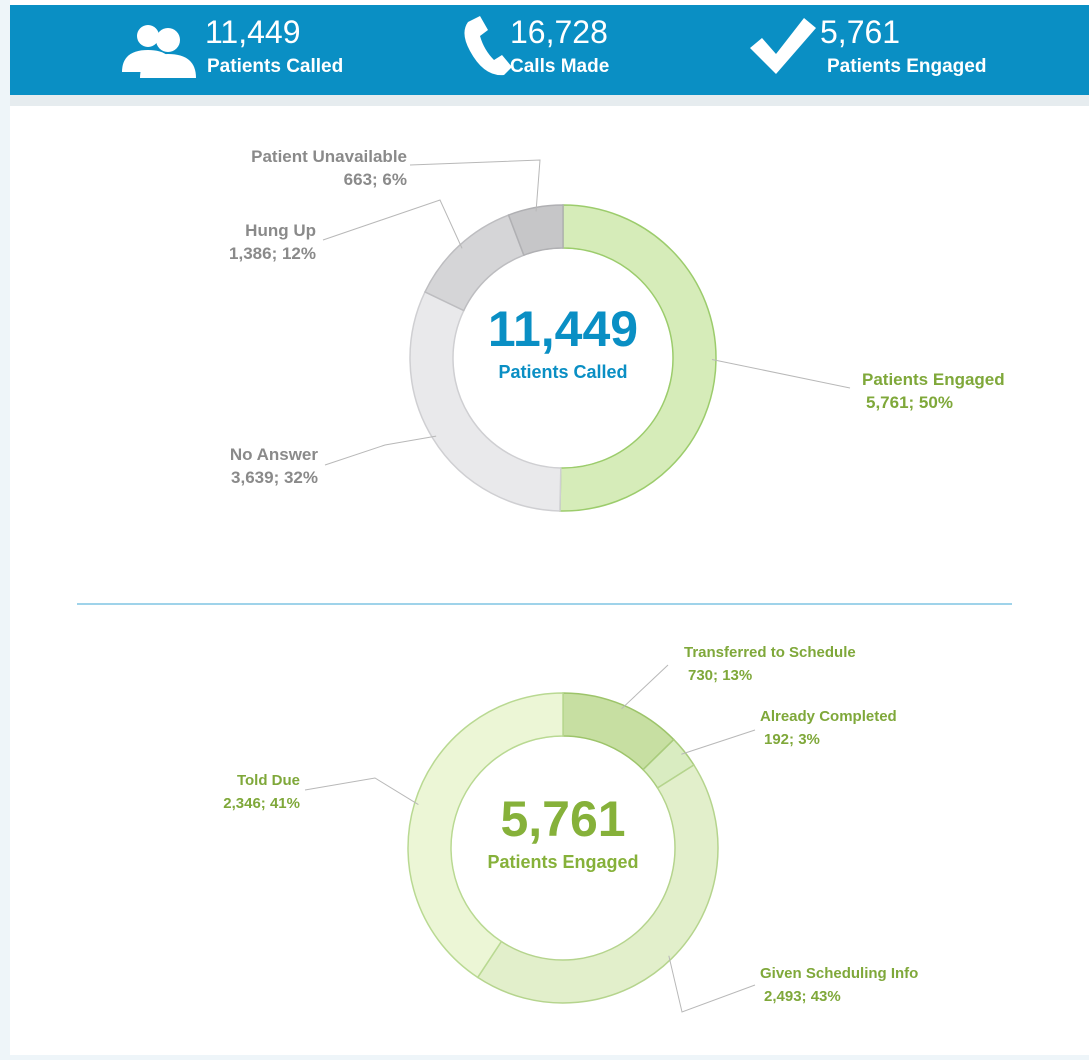 The image size is (1089, 1060). I want to click on stat-label: Calls Made, so click(559, 66).